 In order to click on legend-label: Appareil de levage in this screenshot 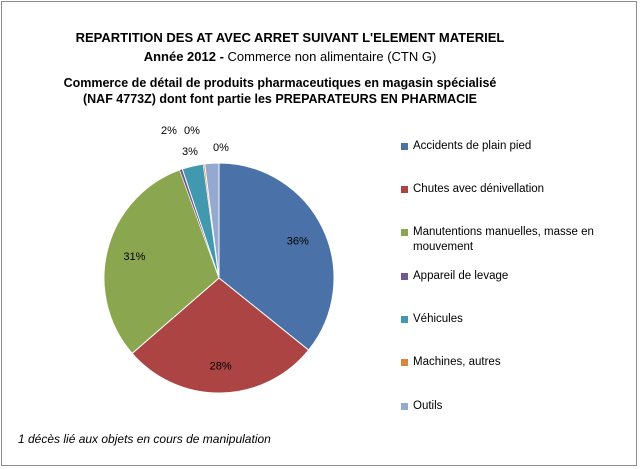, I will do `click(461, 276)`.